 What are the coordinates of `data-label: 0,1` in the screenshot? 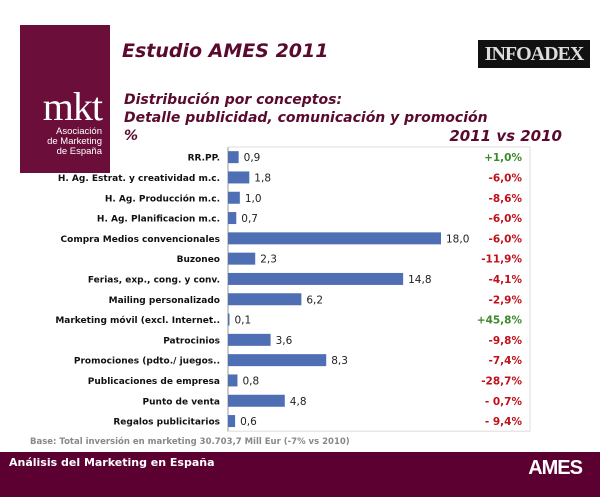 It's located at (243, 321).